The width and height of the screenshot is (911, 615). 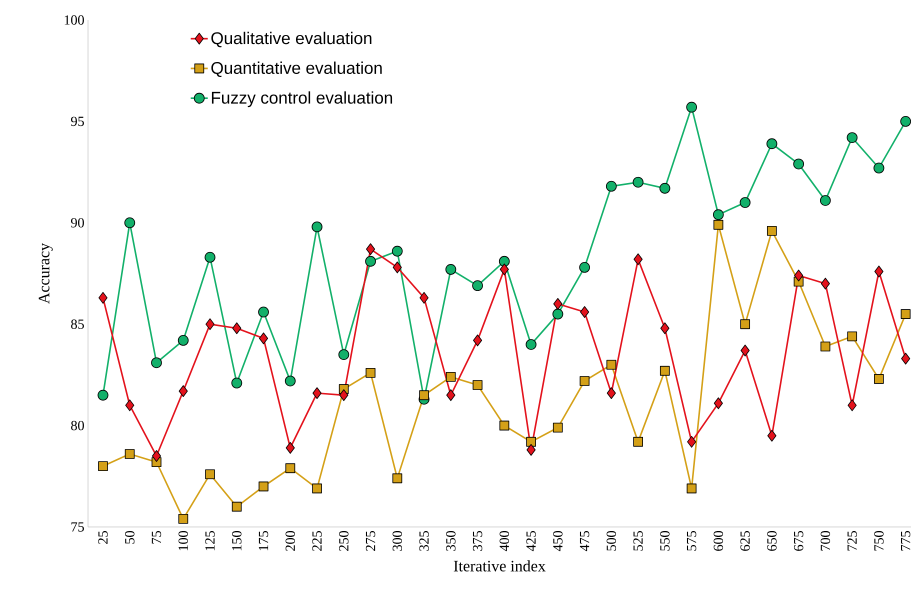 What do you see at coordinates (74, 20) in the screenshot?
I see `y-tick-label: 100` at bounding box center [74, 20].